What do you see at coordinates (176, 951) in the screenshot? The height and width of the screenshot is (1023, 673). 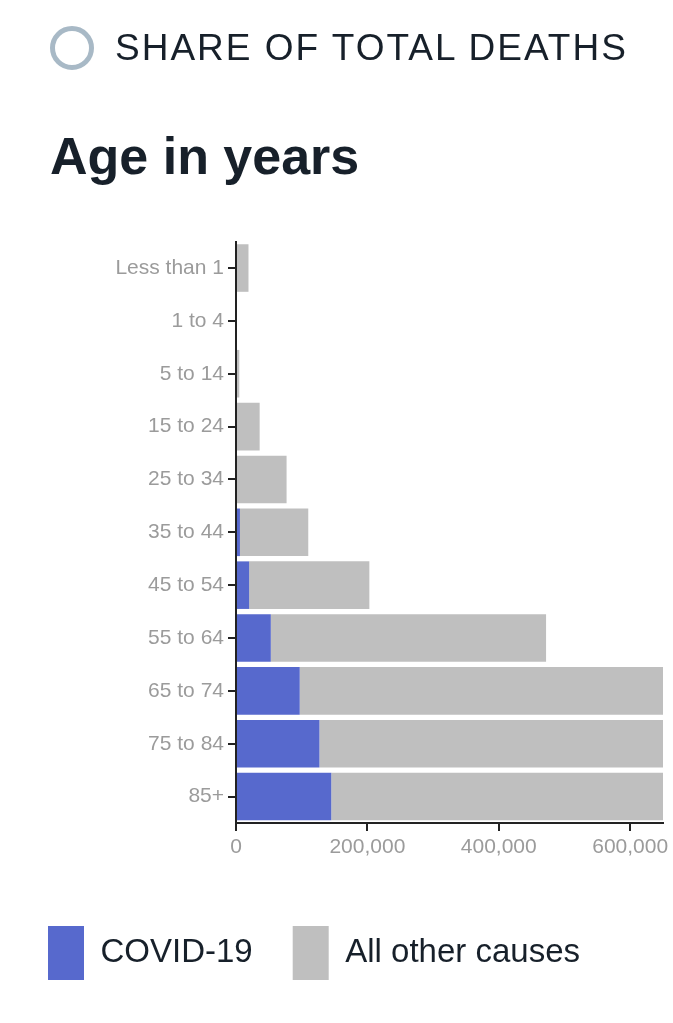 I see `legend-label: COVID-19` at bounding box center [176, 951].